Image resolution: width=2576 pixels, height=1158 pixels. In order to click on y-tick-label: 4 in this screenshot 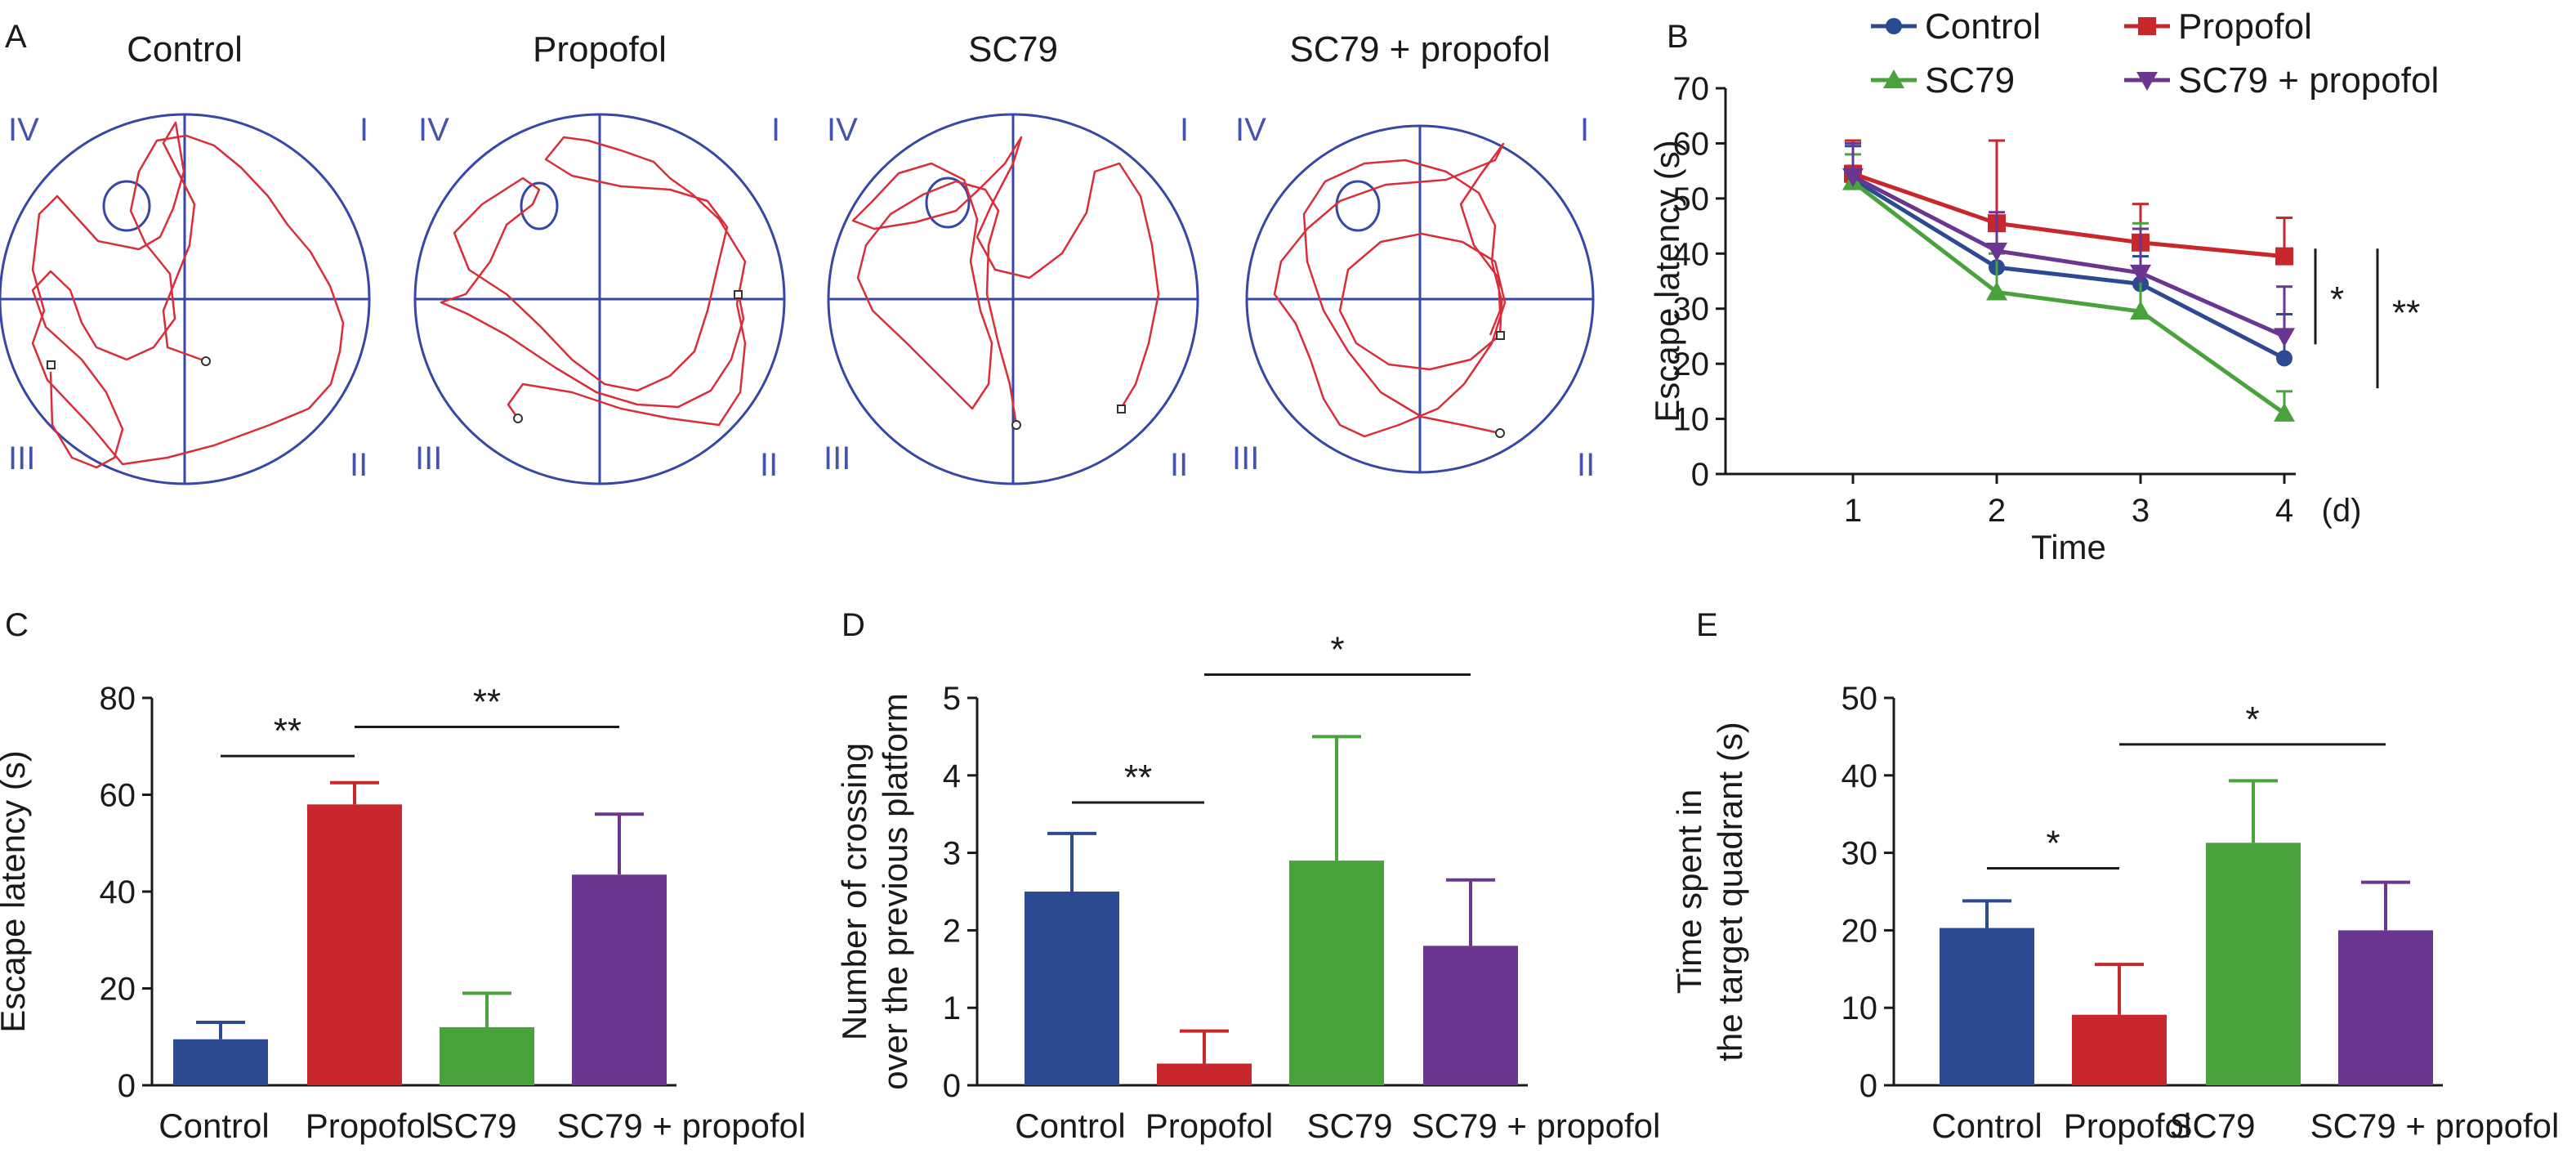, I will do `click(952, 776)`.